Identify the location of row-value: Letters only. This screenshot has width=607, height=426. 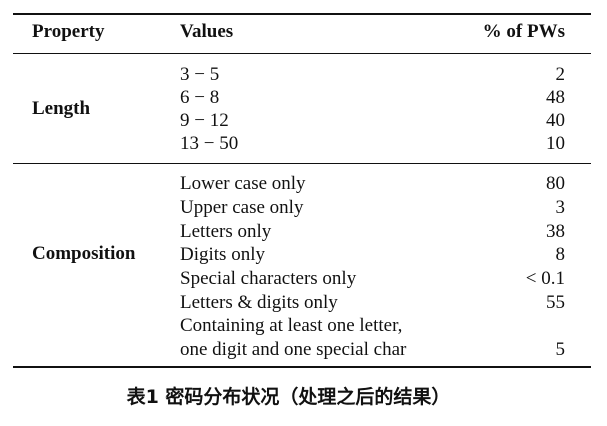
(226, 231).